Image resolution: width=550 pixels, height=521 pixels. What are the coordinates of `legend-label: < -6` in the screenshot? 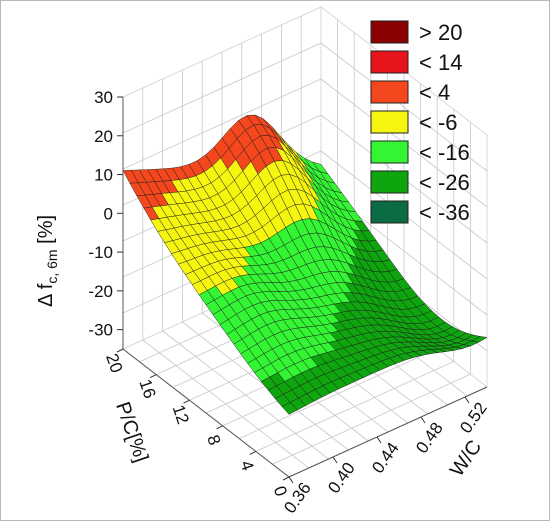 It's located at (438, 122).